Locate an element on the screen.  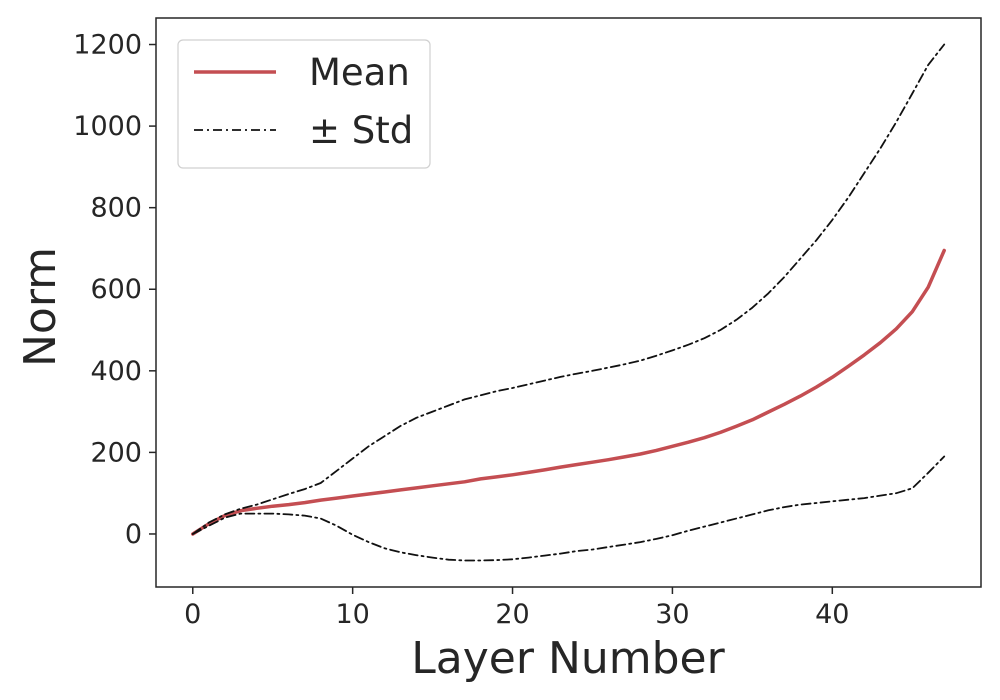
legend: Mean ± Std is located at coordinates (304, 104).